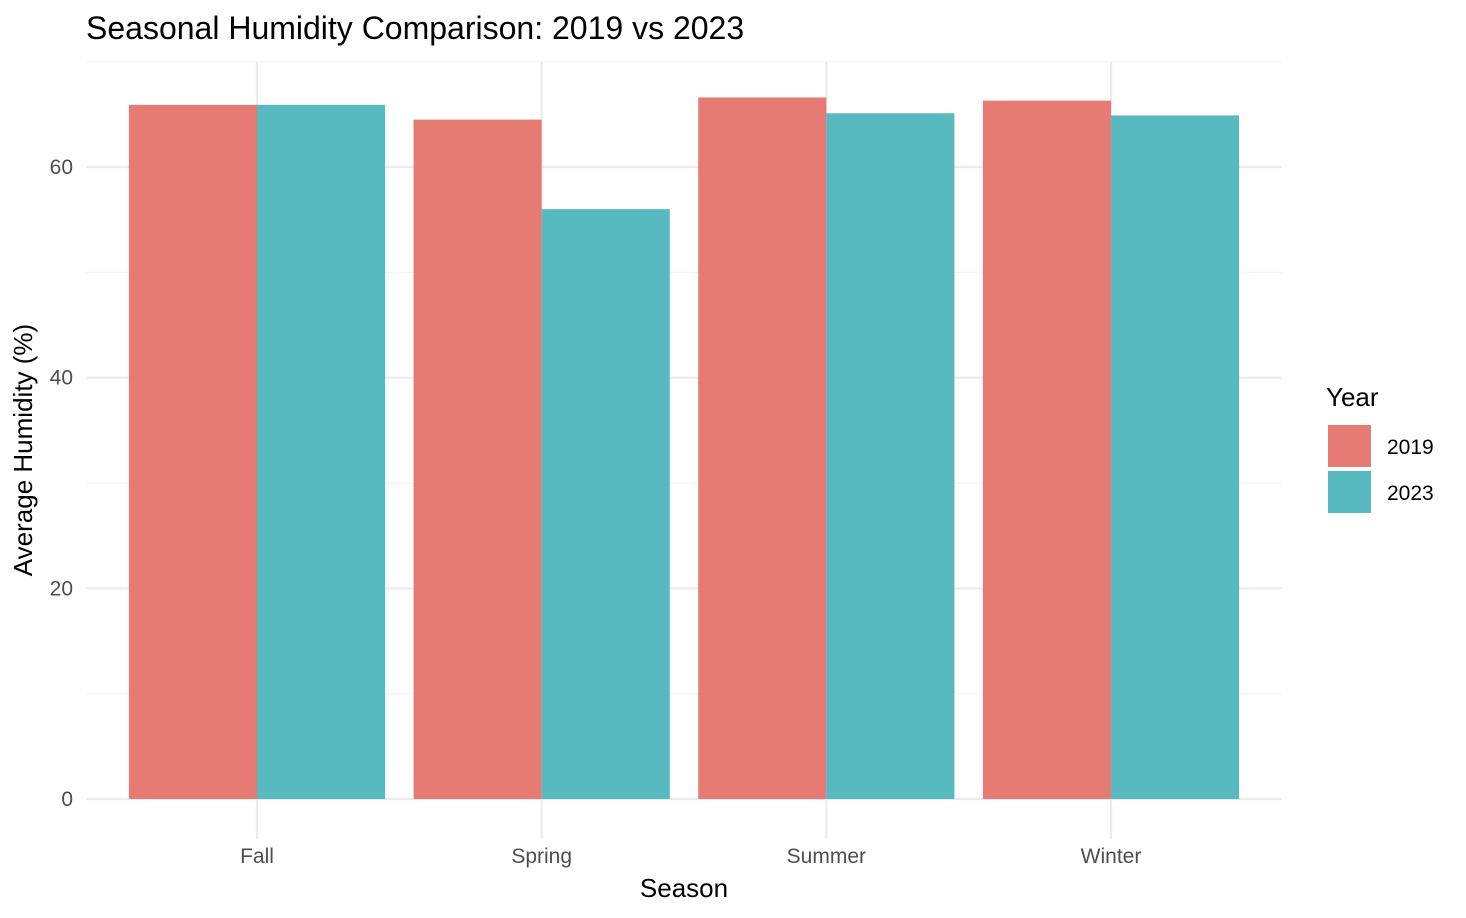  I want to click on x-tick-label: Winter, so click(1111, 856).